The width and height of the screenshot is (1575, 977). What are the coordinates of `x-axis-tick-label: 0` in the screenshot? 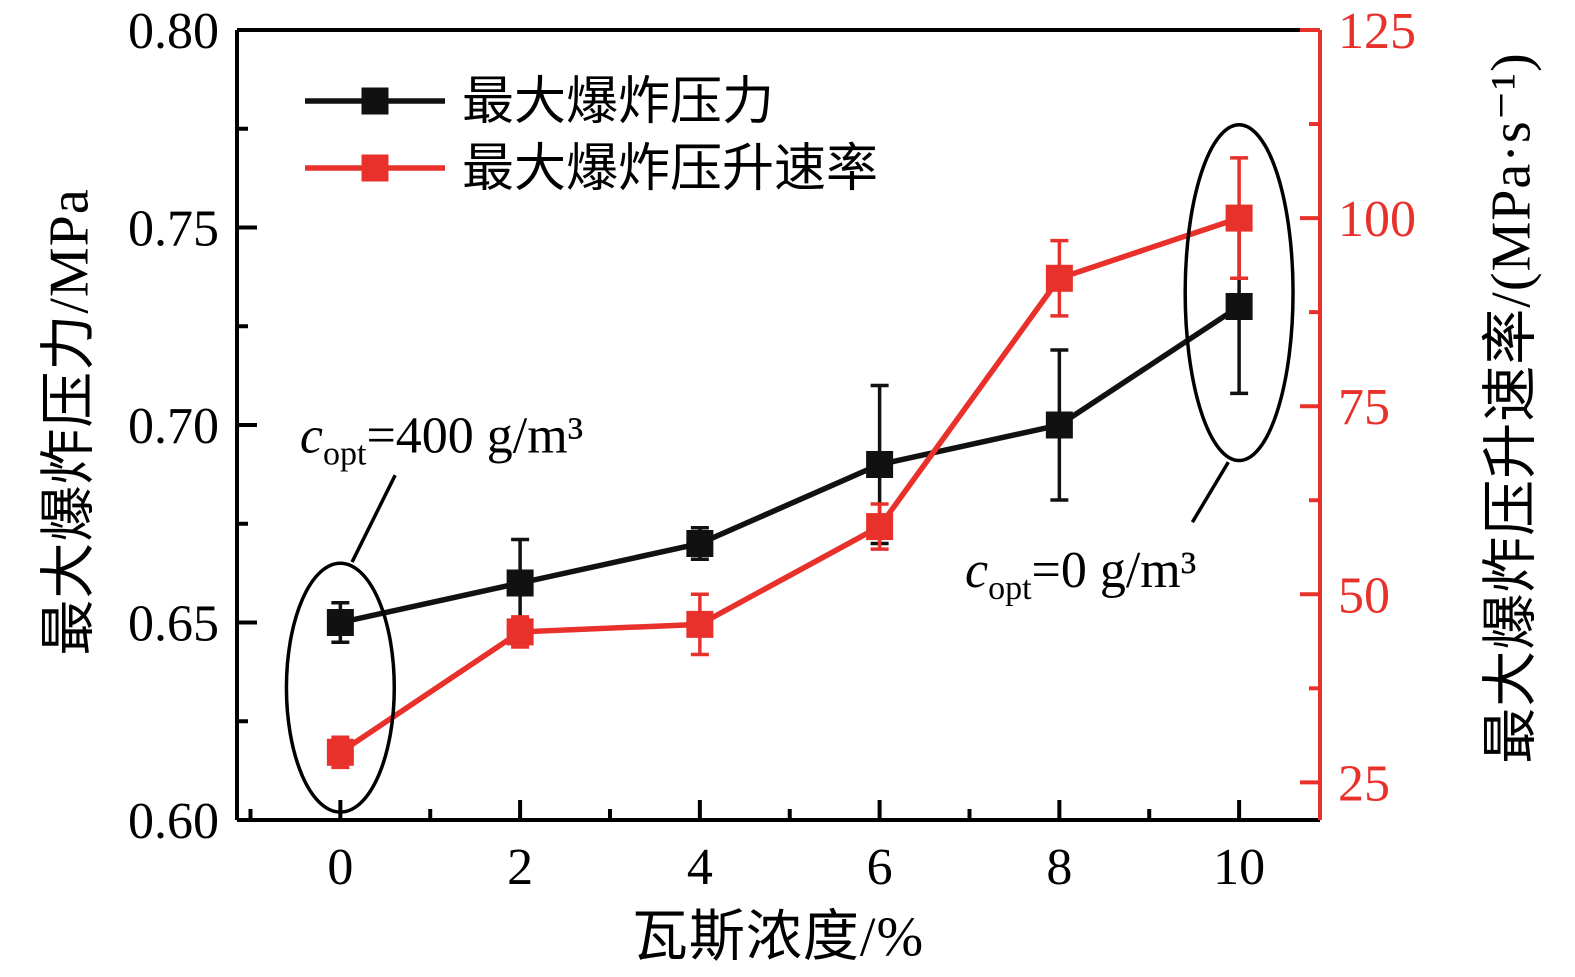 It's located at (340, 867).